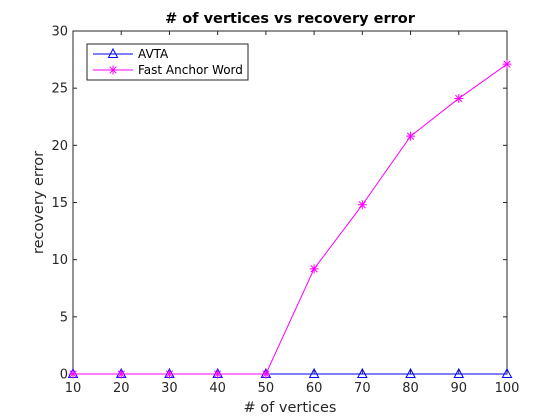  I want to click on x-tick-label: 10, so click(73, 388).